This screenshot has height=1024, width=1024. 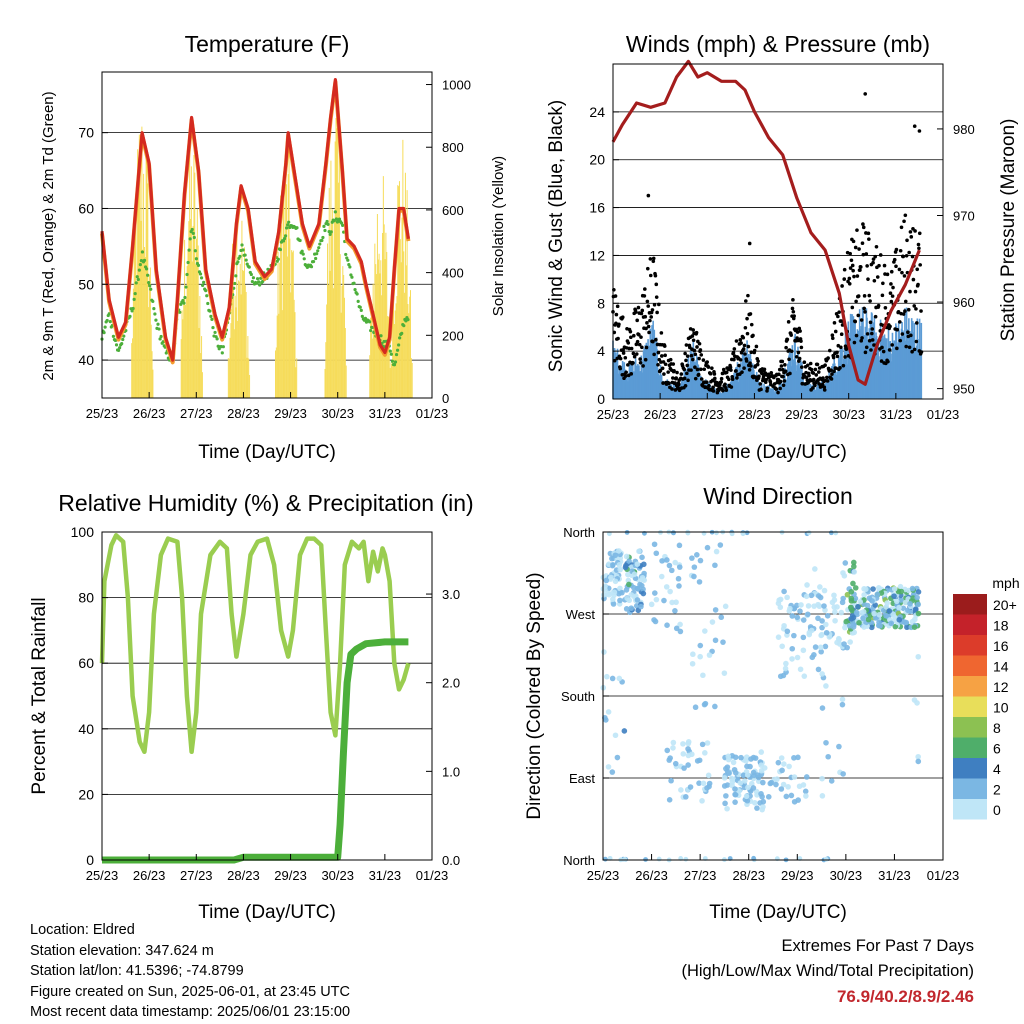 What do you see at coordinates (597, 208) in the screenshot?
I see `y-tick-label: 16` at bounding box center [597, 208].